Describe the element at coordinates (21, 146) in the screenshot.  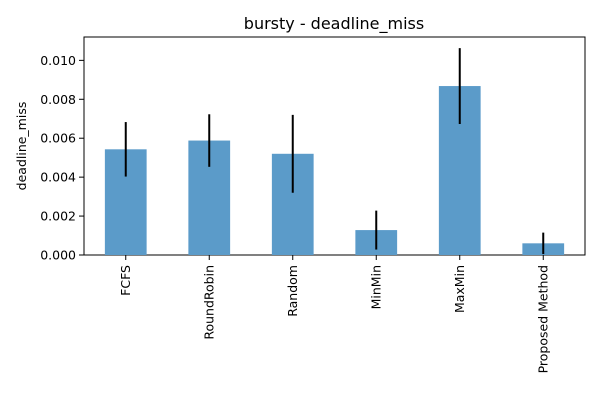
I see `y-axis-label: deadline_miss` at that location.